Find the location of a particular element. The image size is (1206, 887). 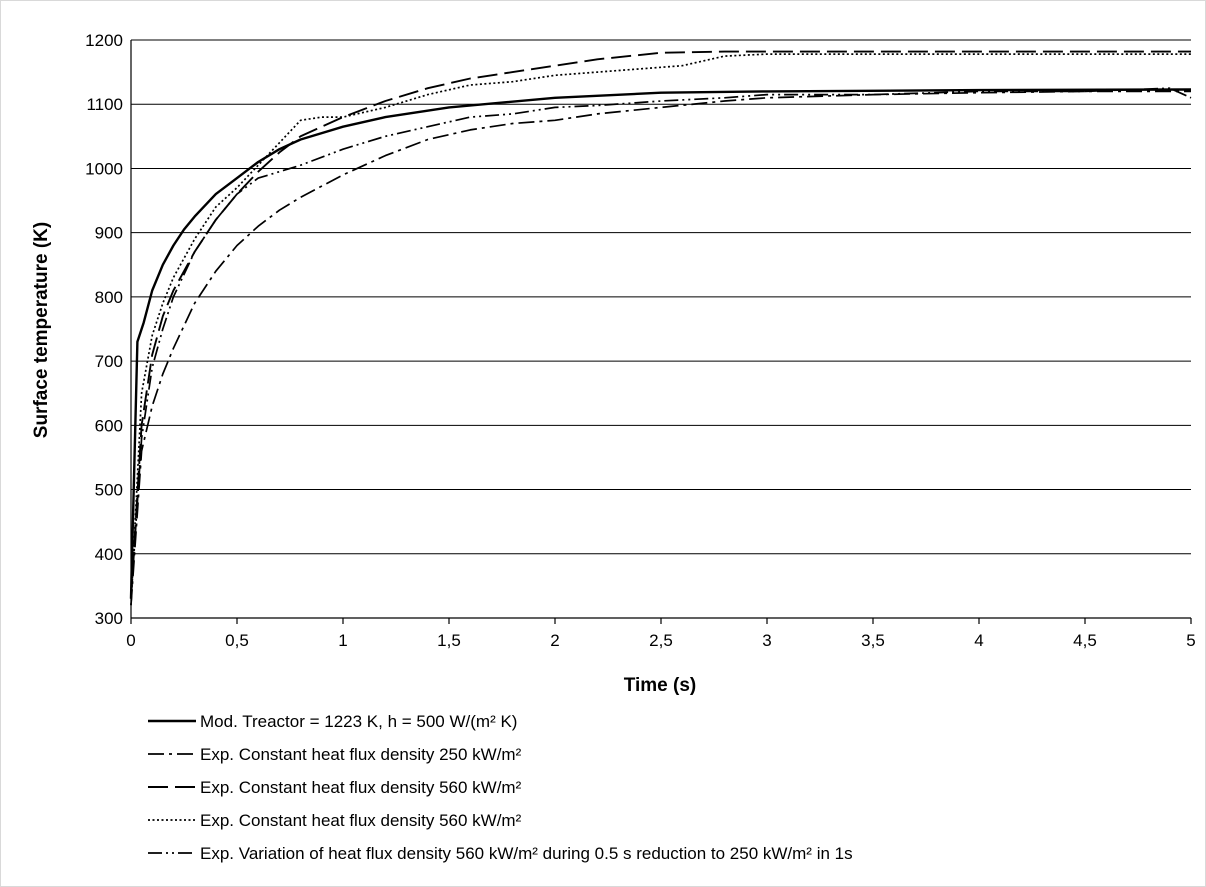

x-tick-label: 4,5 is located at coordinates (1085, 640).